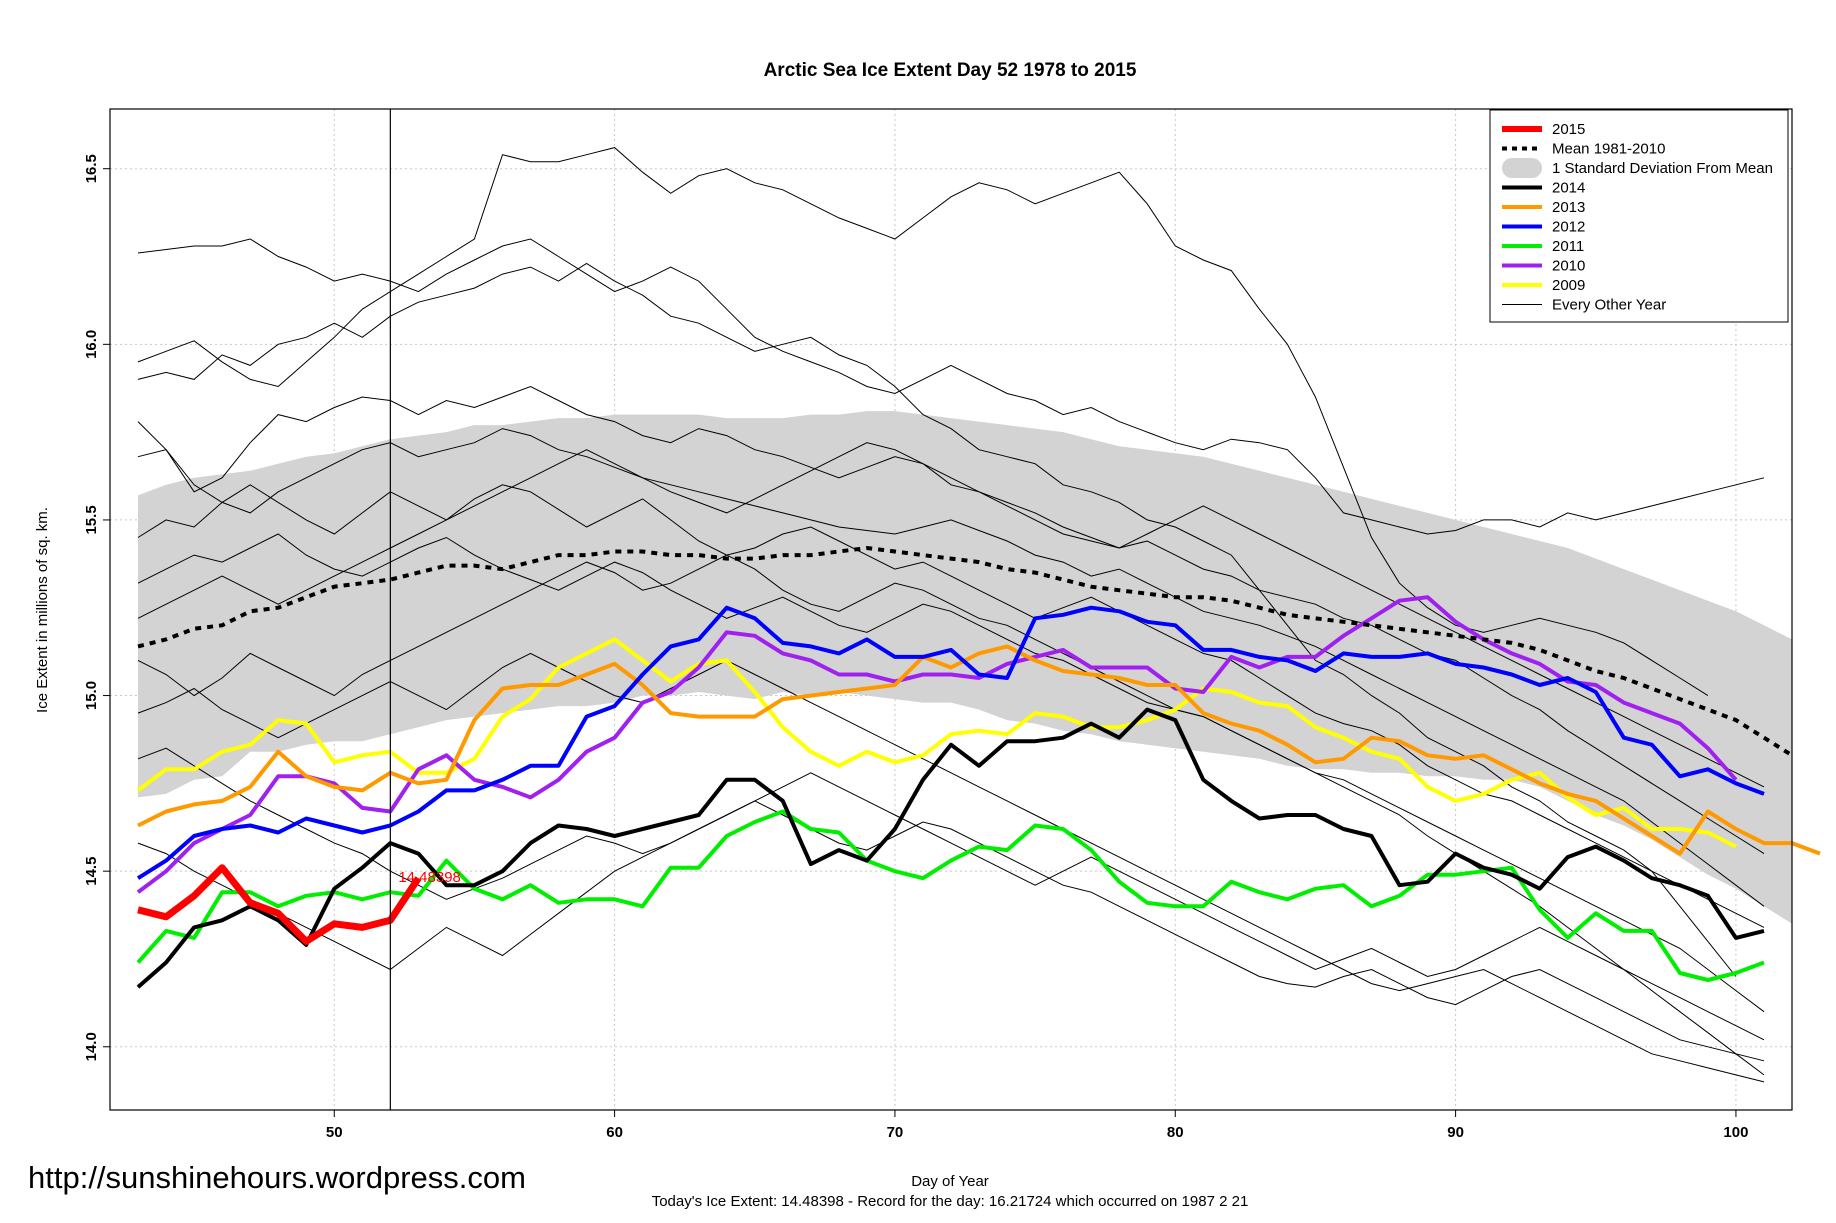 The width and height of the screenshot is (1836, 1223). Describe the element at coordinates (614, 1132) in the screenshot. I see `x-tick-label: 60` at that location.